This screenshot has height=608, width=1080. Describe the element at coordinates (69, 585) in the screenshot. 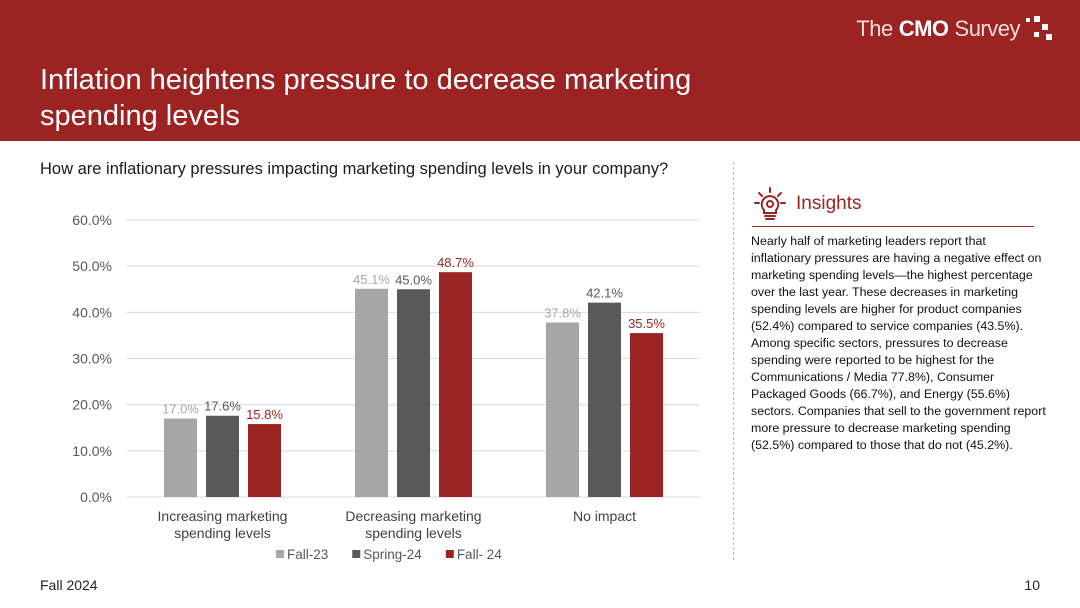

I see `survey-edition: Fall 2024` at that location.